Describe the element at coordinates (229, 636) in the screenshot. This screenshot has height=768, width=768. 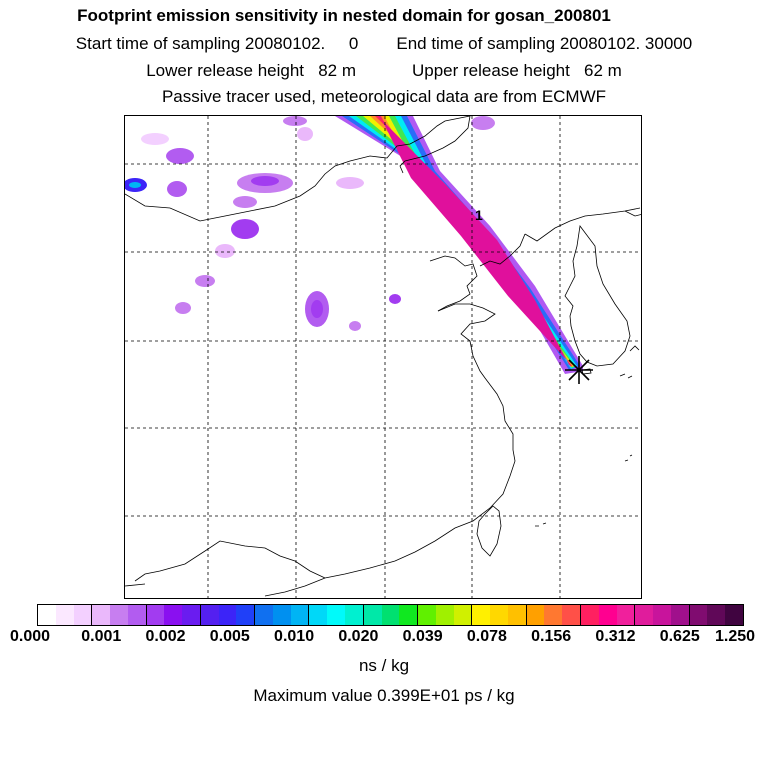
I see `colorbar-tick-label: 0.005` at that location.